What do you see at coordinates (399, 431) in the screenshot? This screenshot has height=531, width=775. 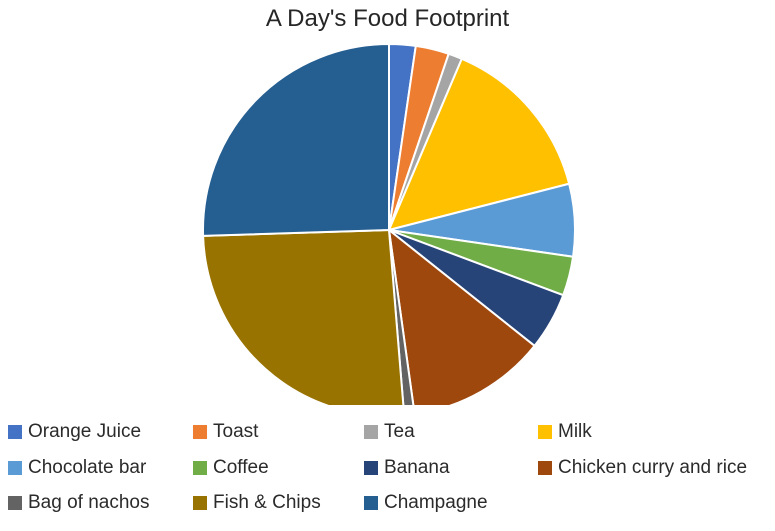 I see `legend-label: Tea` at bounding box center [399, 431].